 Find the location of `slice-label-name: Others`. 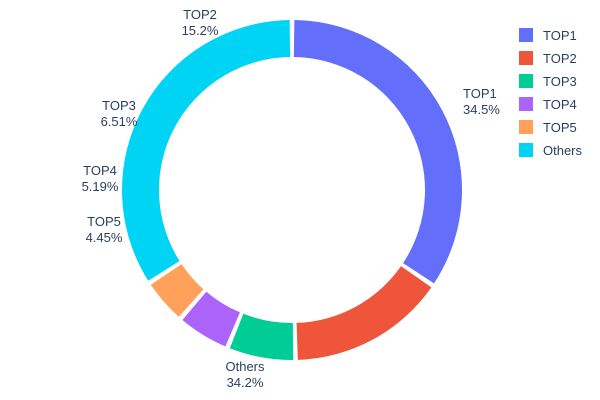

slice-label-name: Others is located at coordinates (245, 366).